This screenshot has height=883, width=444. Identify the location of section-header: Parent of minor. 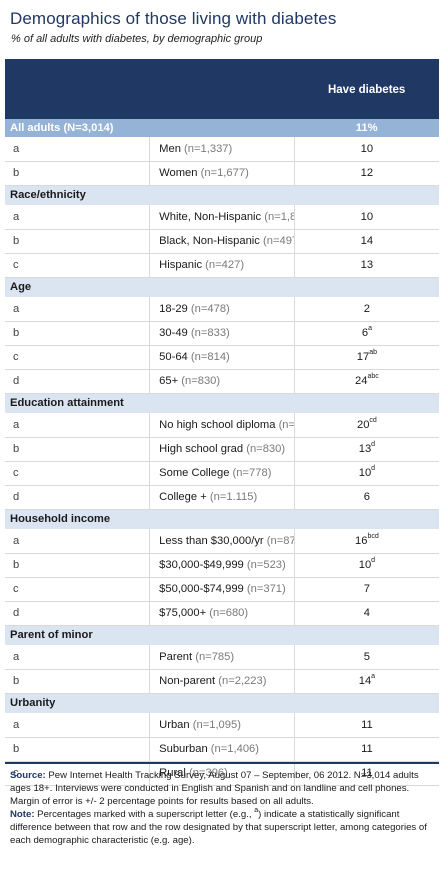
(222, 635).